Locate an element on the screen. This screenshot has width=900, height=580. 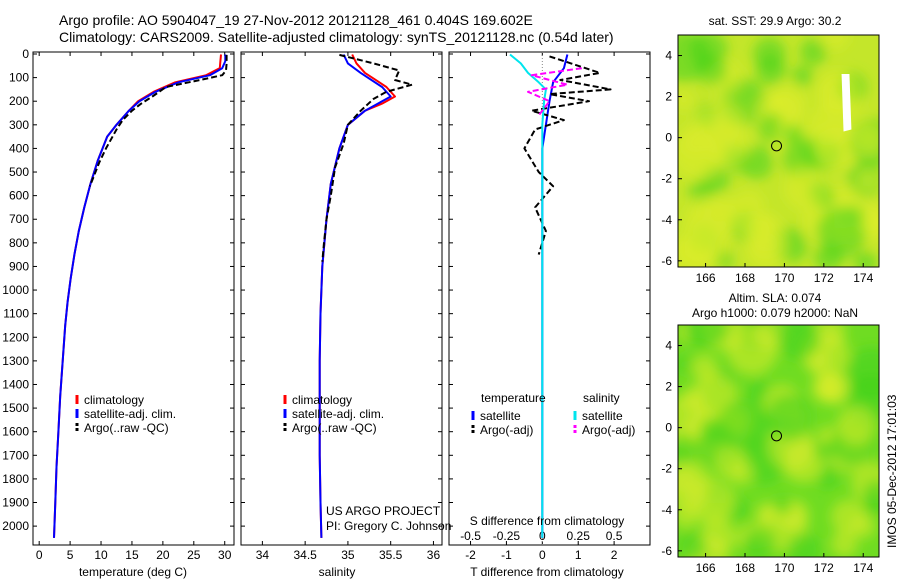
y-tick-label: 100 is located at coordinates (19, 78).